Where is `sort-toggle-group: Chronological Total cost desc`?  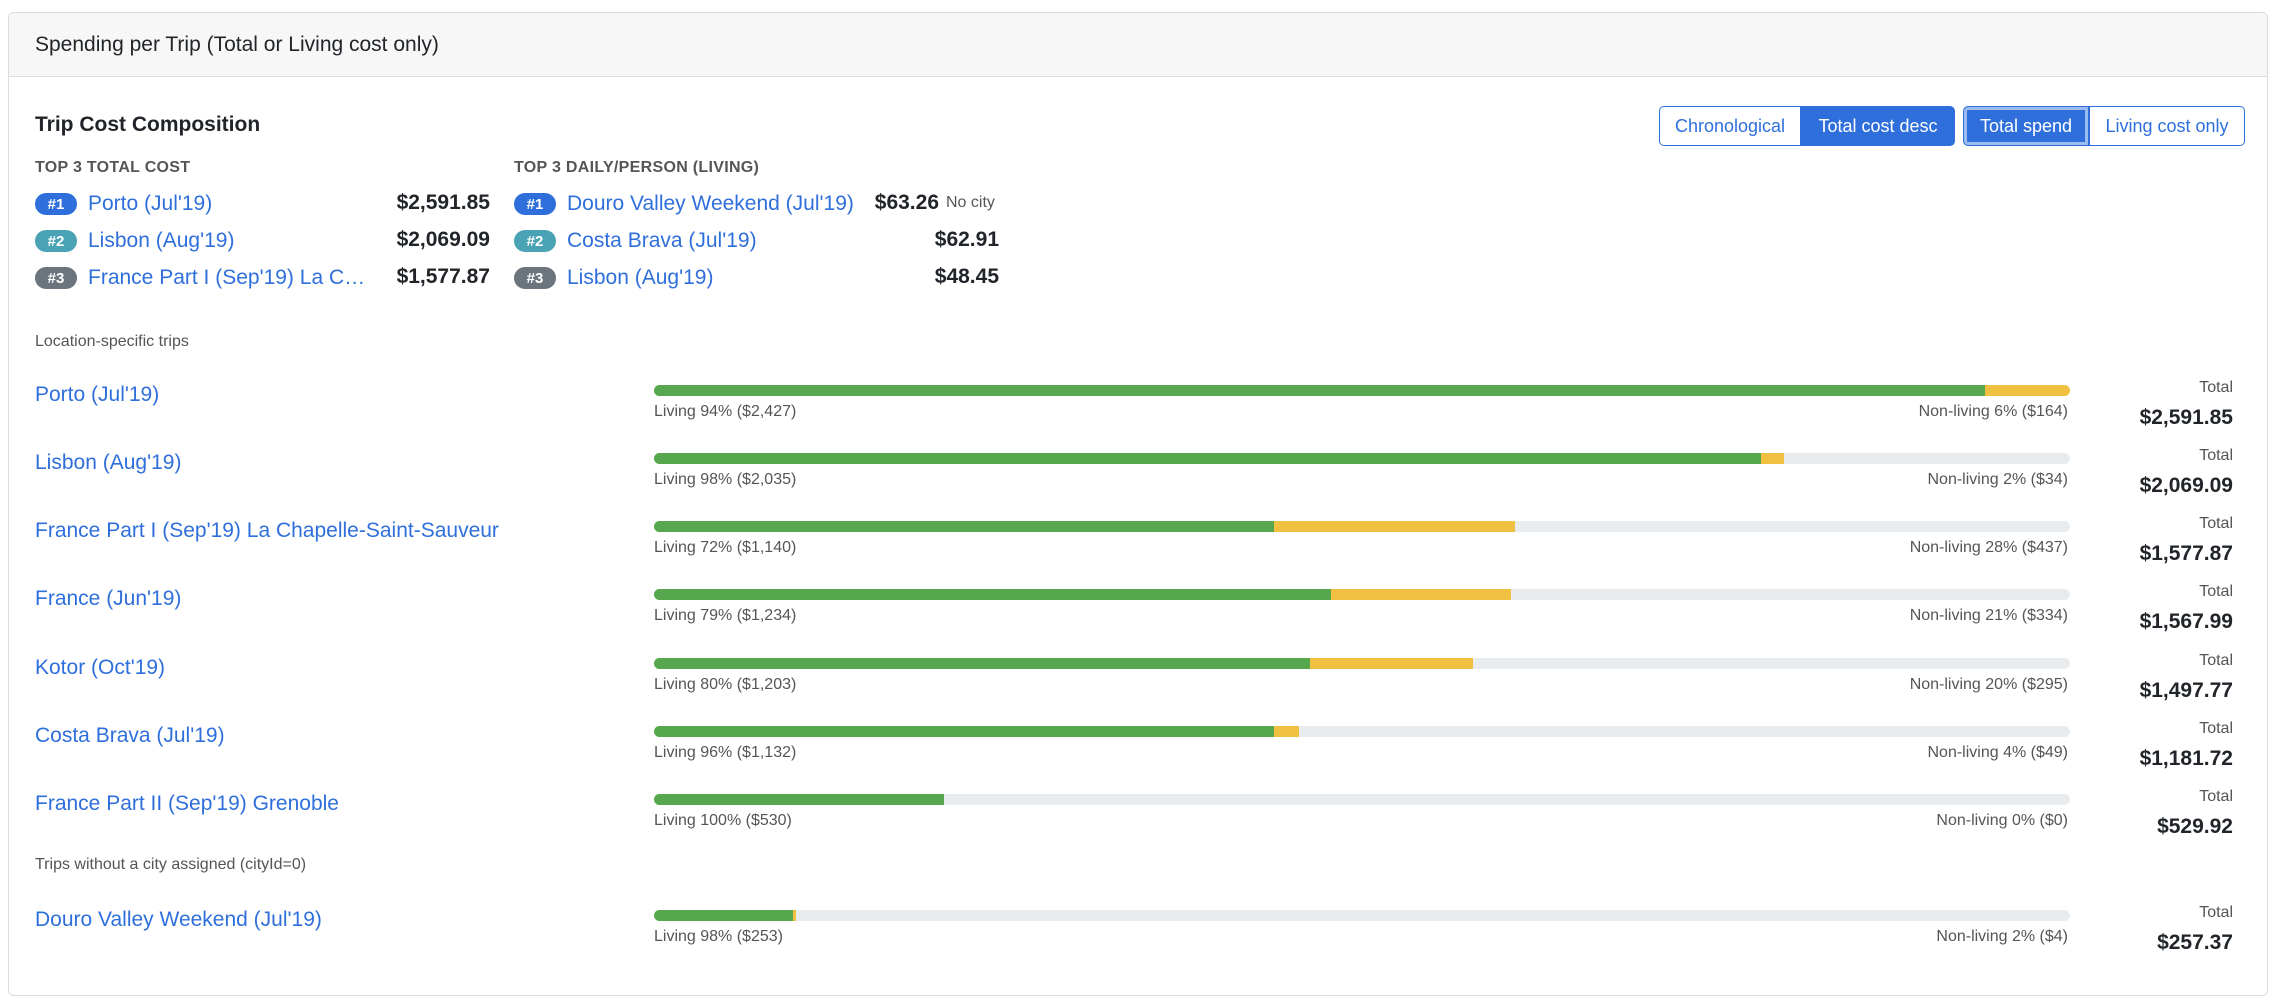
sort-toggle-group: Chronological Total cost desc is located at coordinates (1807, 126).